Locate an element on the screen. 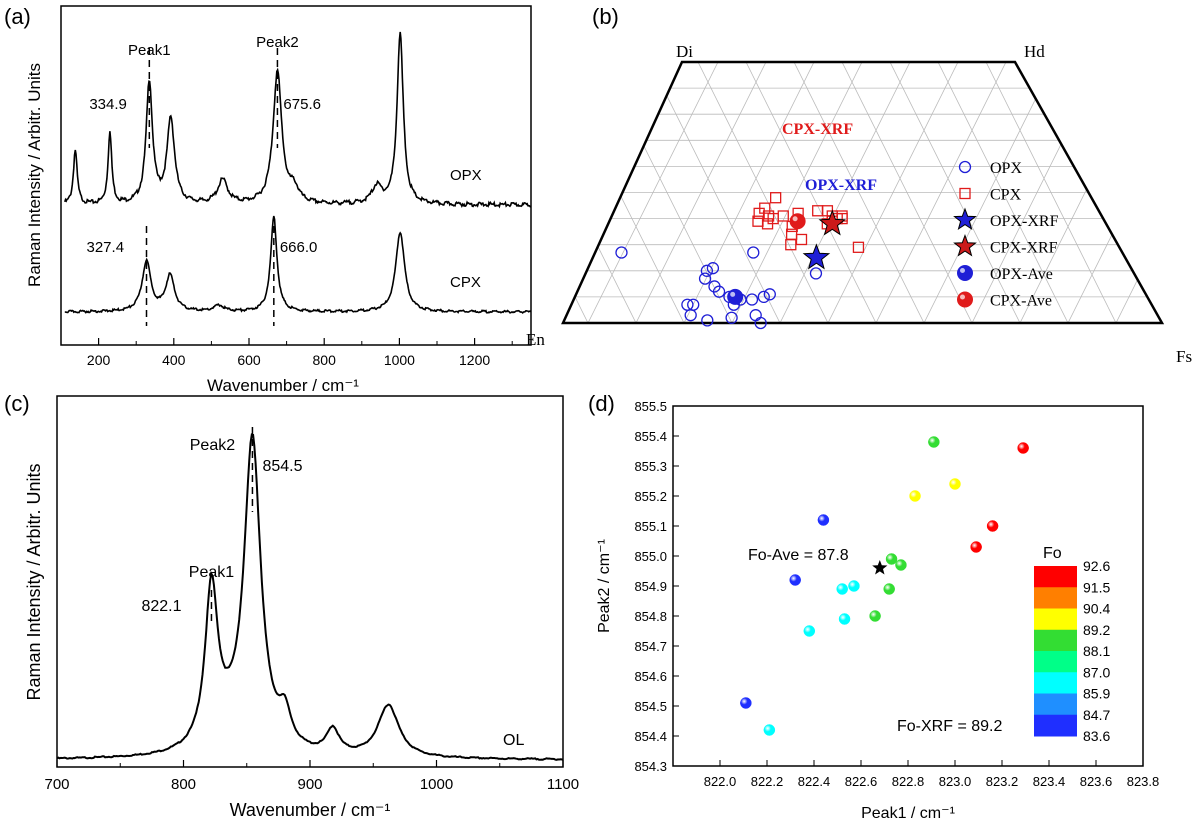 This screenshot has width=1200, height=827. panel-c-annotations: OL Peak1 822.1 Peak2 854.5 is located at coordinates (332, 588).